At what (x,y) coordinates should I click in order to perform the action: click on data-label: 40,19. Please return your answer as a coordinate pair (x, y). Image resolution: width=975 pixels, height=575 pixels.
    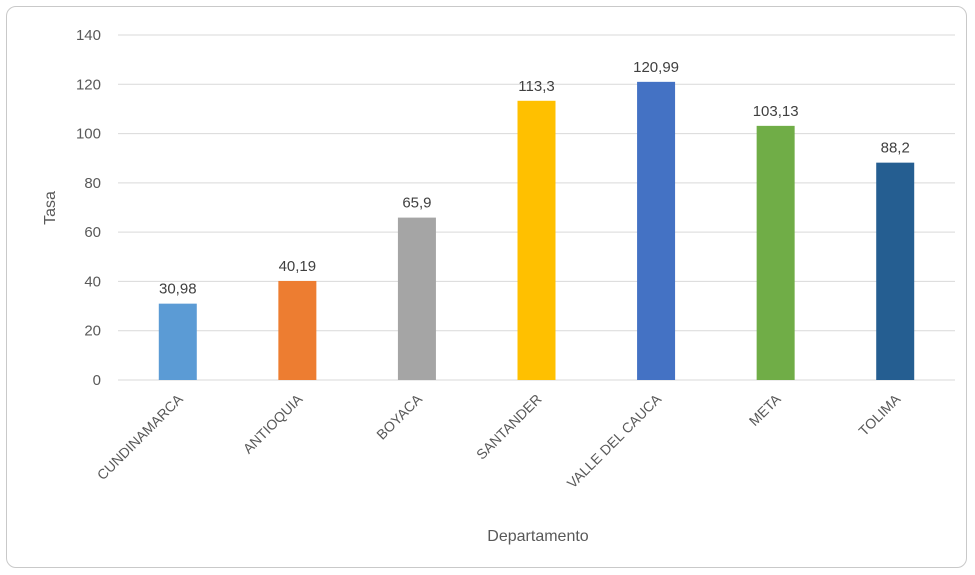
    Looking at the image, I should click on (298, 266).